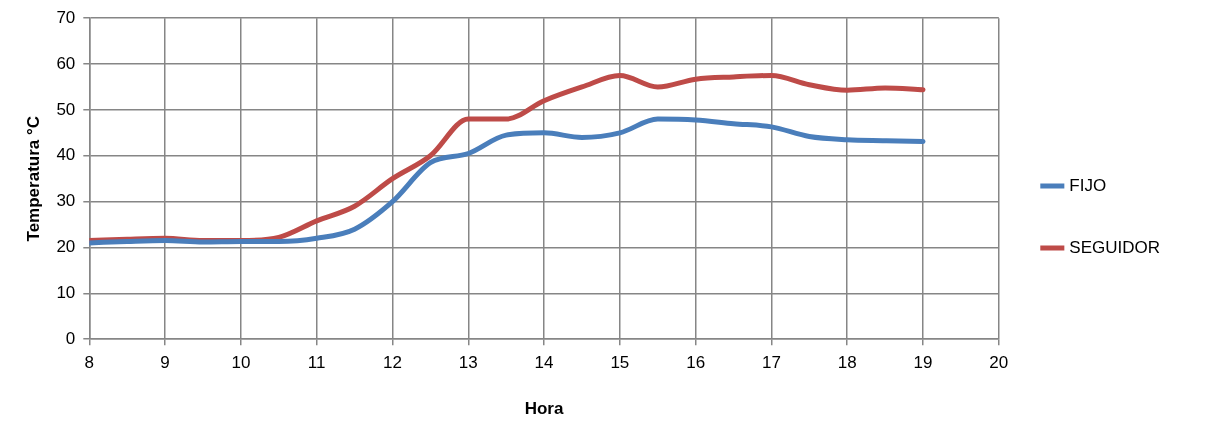  What do you see at coordinates (241, 363) in the screenshot?
I see `x-tick-label: 10` at bounding box center [241, 363].